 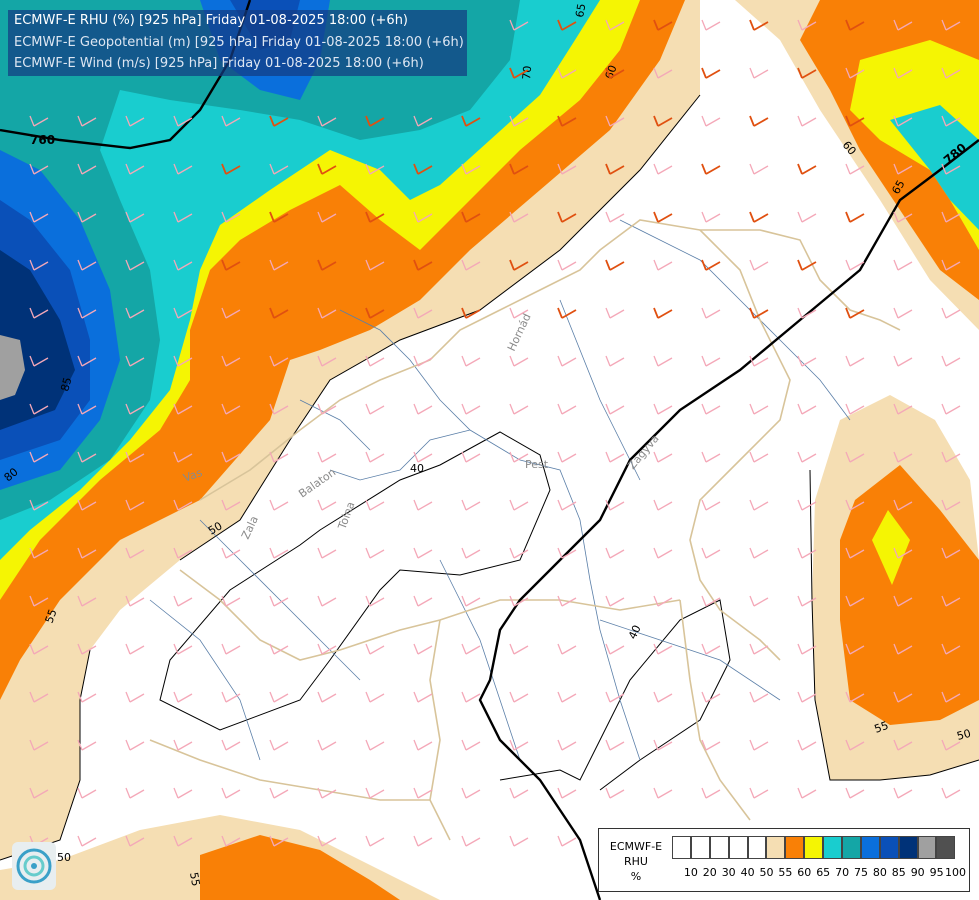 What do you see at coordinates (822, 874) in the screenshot?
I see `legend-ticks: 10 20 30 40 50 55 60 65 70 75 80 85 90 95 100` at bounding box center [822, 874].